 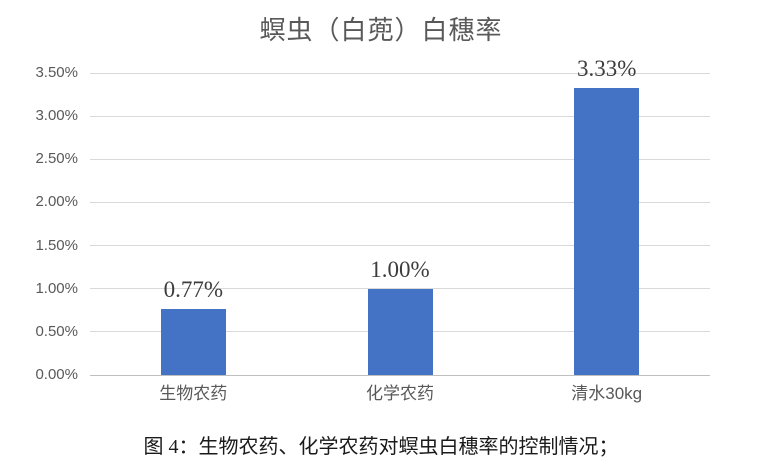 I want to click on bar-data-label: 3.33%, so click(x=606, y=68).